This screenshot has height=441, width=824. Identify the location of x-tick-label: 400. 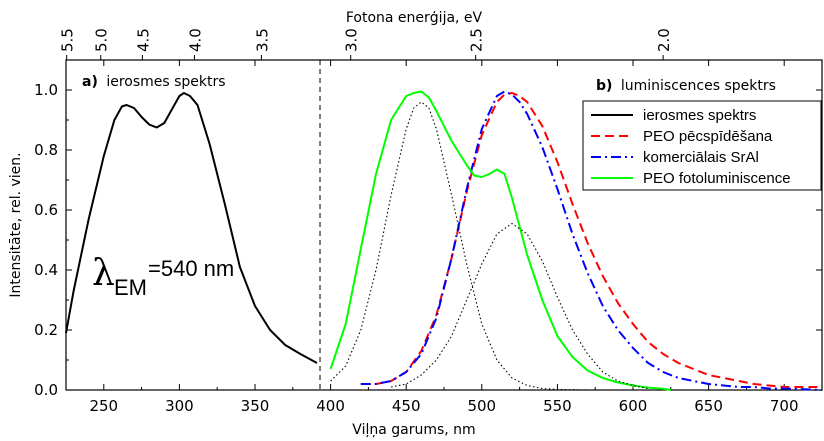
(330, 406).